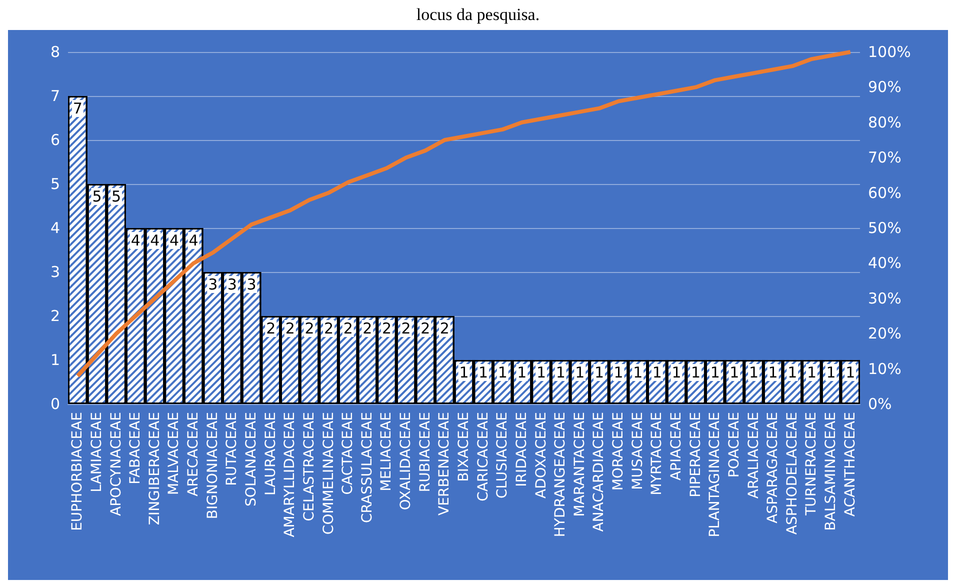 This screenshot has height=581, width=957. Describe the element at coordinates (599, 472) in the screenshot. I see `x-tick-label: ANACARDIACEAE` at that location.